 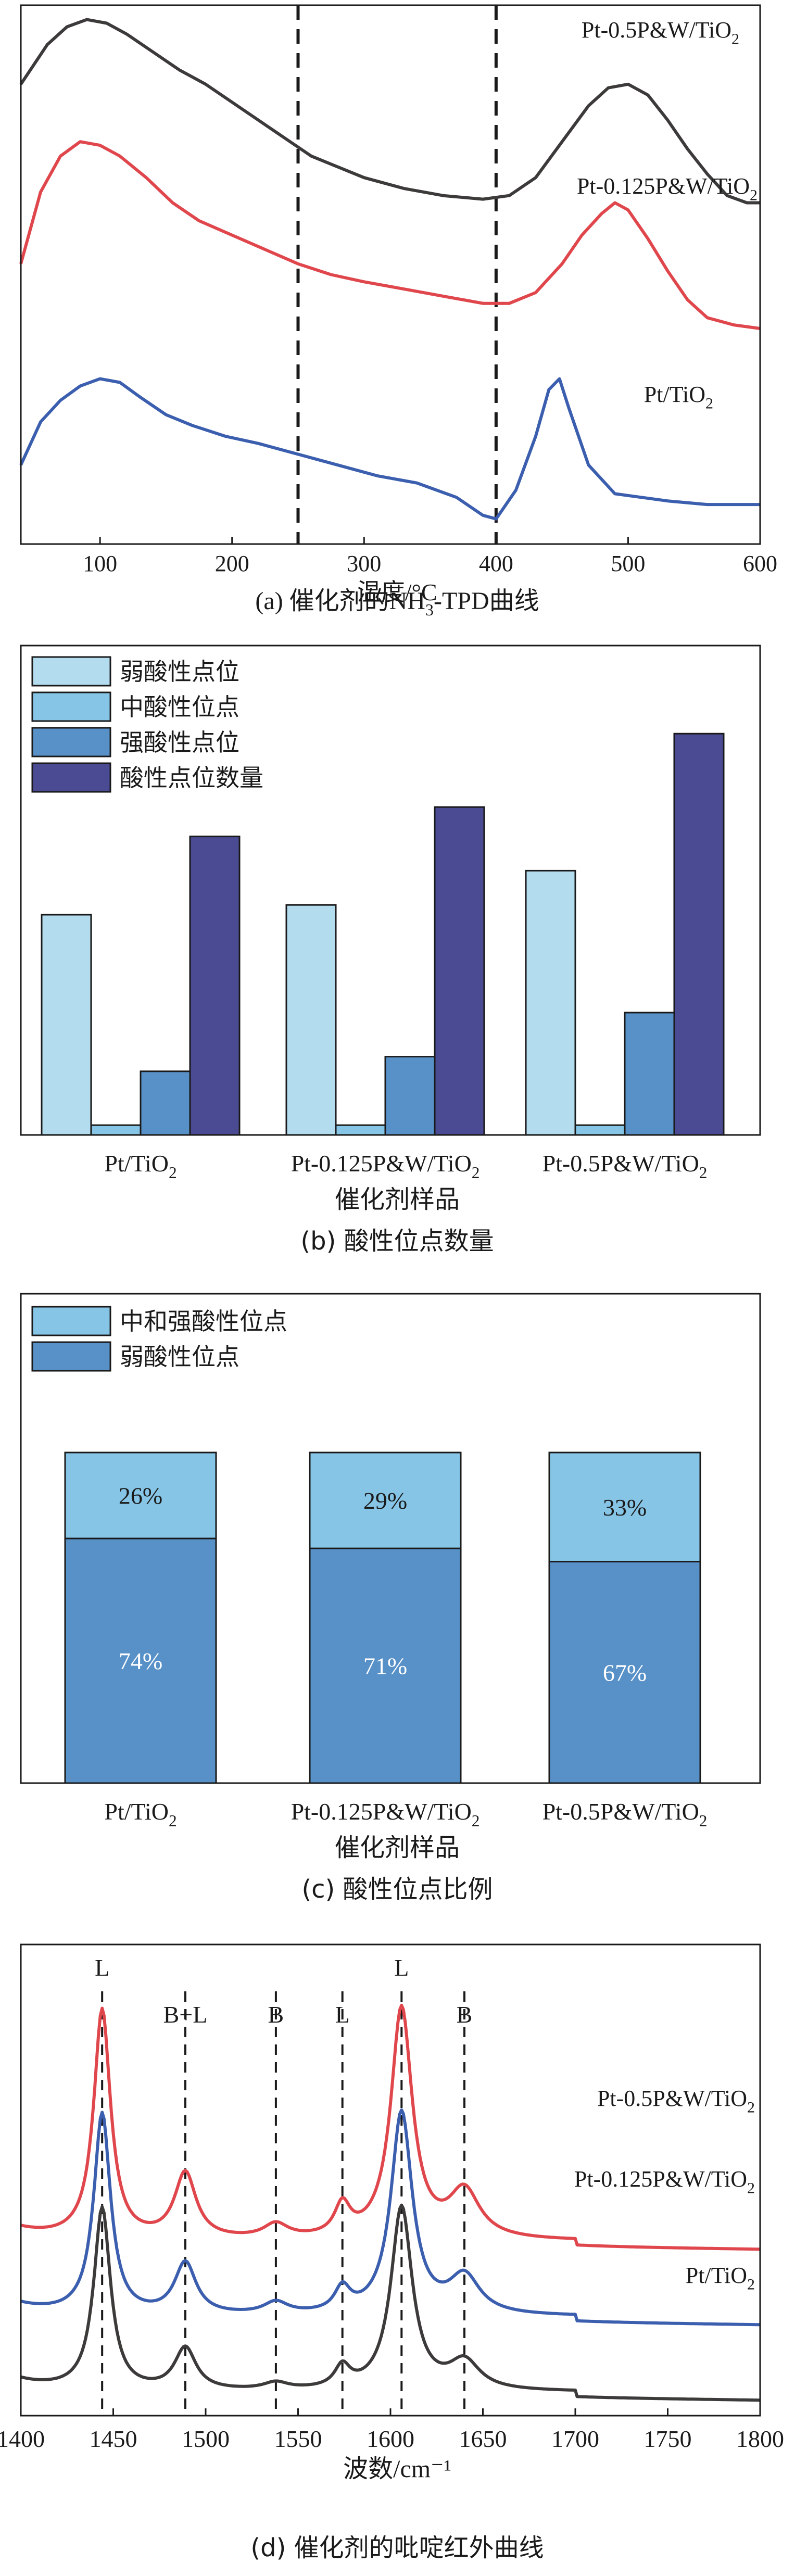 What do you see at coordinates (397, 2469) in the screenshot?
I see `x-axis-label: 波数/cm⁻¹` at bounding box center [397, 2469].